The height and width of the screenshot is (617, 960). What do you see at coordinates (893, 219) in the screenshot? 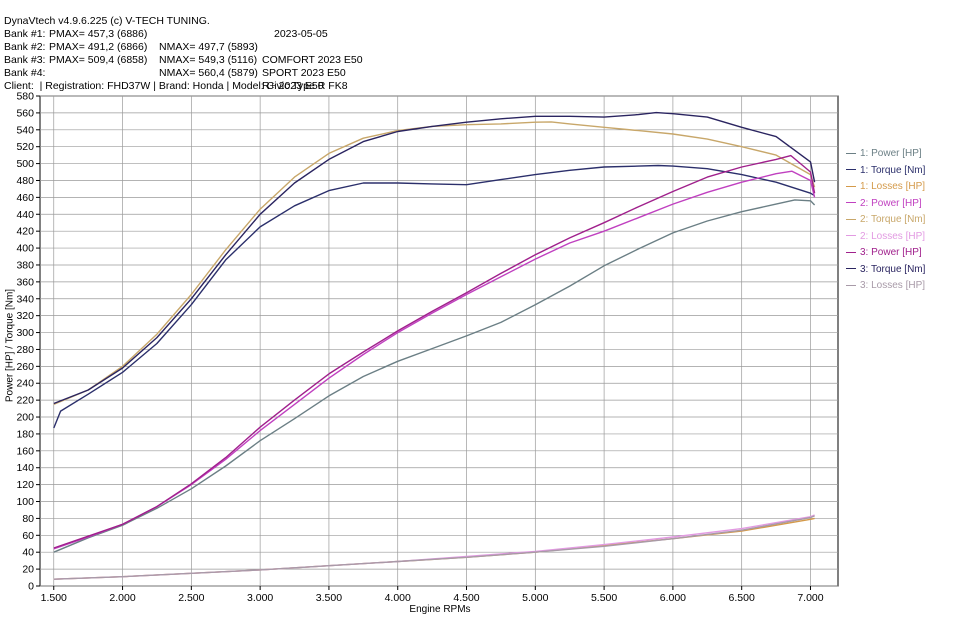
I see `legend-label: 2: Torque [Nm]` at bounding box center [893, 219].